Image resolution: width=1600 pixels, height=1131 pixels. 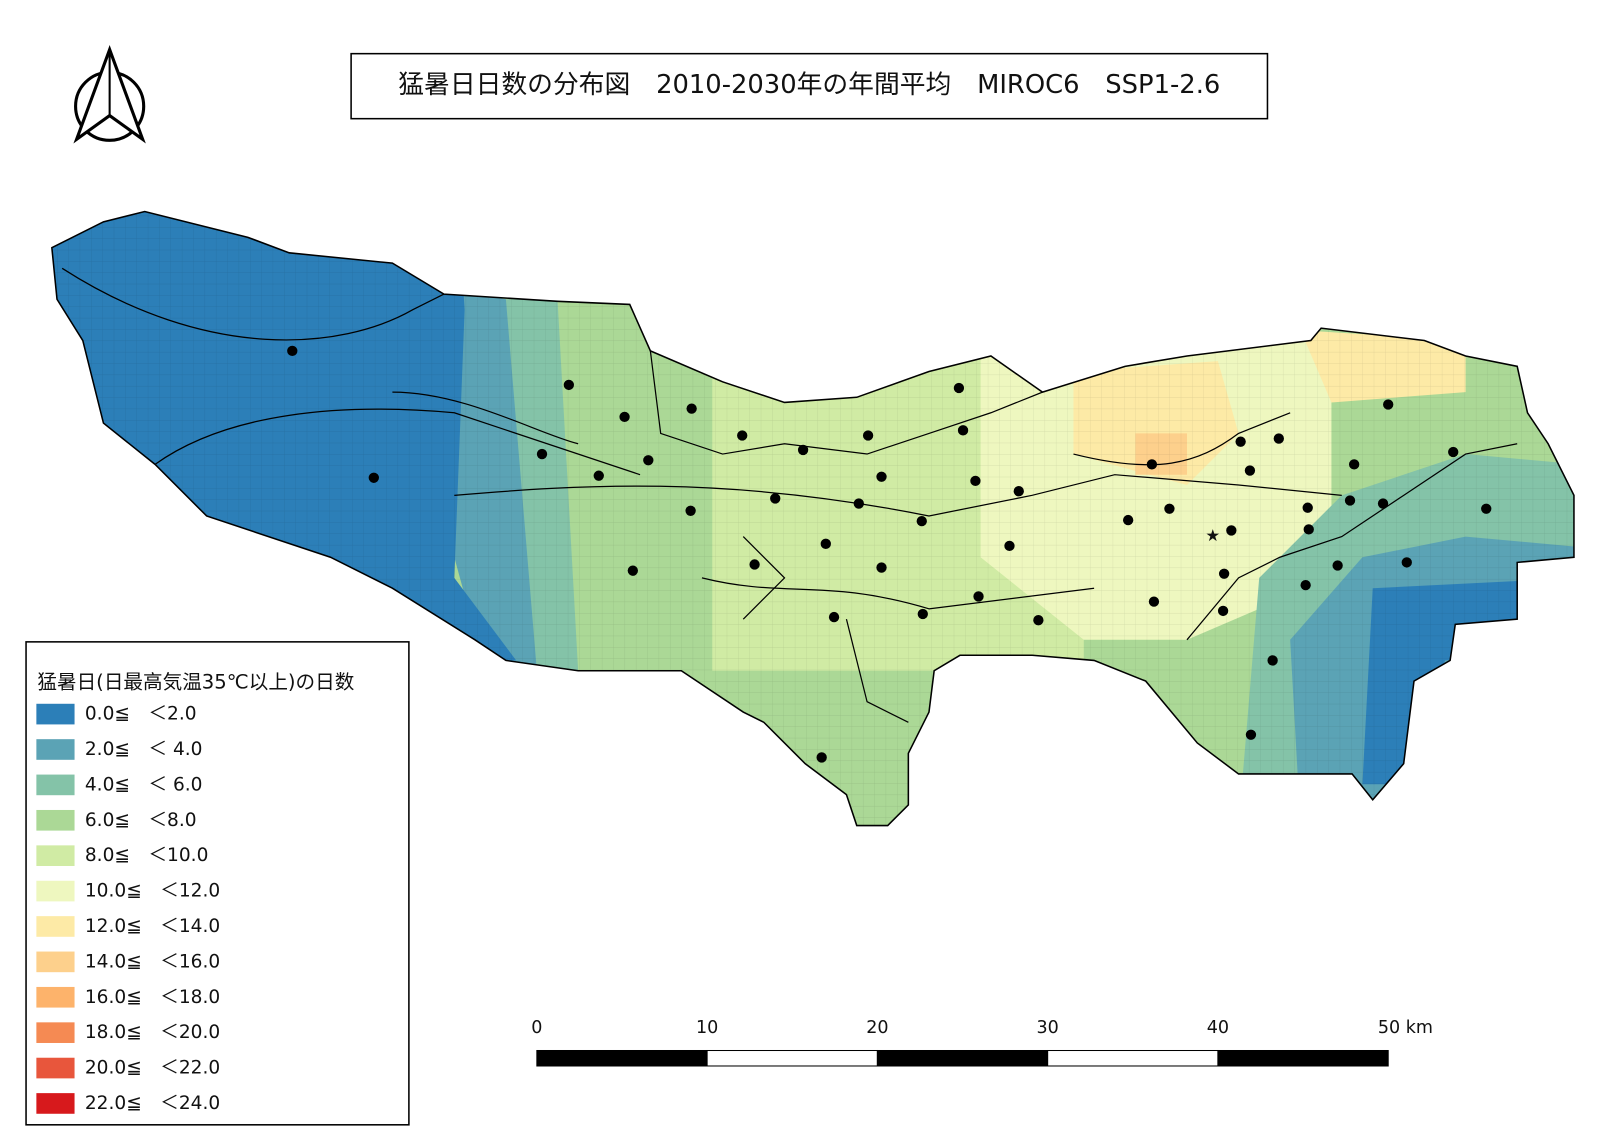 What do you see at coordinates (1218, 1028) in the screenshot?
I see `scale-label: 40` at bounding box center [1218, 1028].